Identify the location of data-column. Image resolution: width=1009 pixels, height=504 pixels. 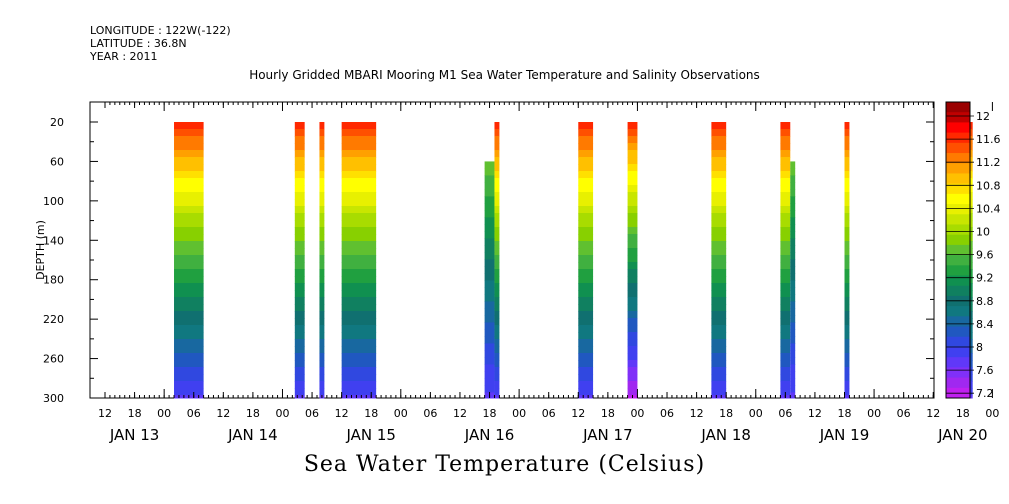
(359, 260).